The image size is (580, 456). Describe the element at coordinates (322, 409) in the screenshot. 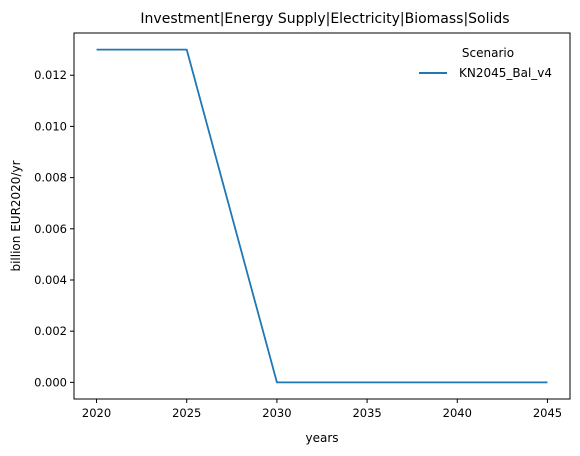

I see `x-axis: 2020 2025 2030 2035 2040 2045` at that location.